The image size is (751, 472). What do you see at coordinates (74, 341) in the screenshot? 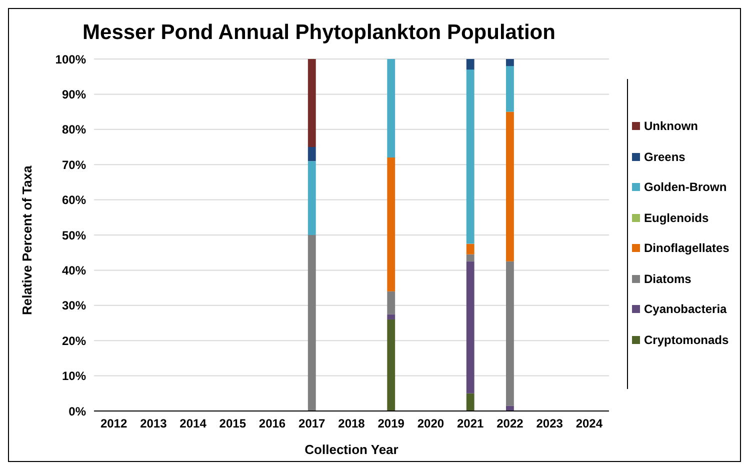
I see `y-tick-label: 20%` at bounding box center [74, 341].